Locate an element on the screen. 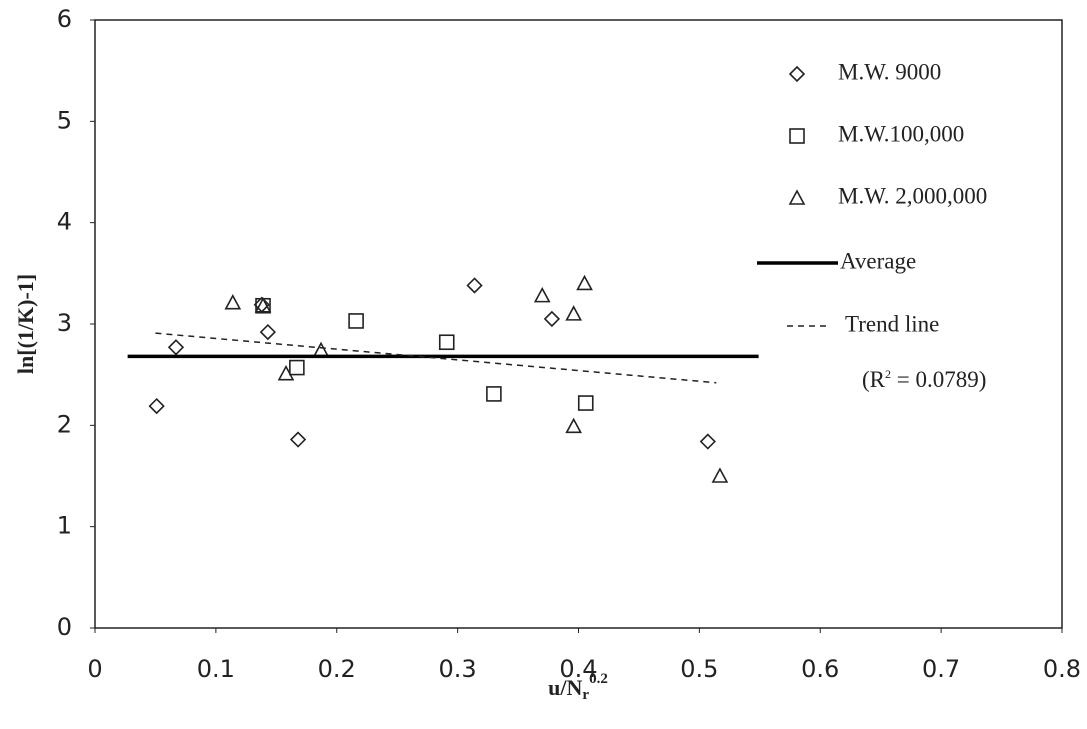  y-tick-label: 4 is located at coordinates (64, 222).